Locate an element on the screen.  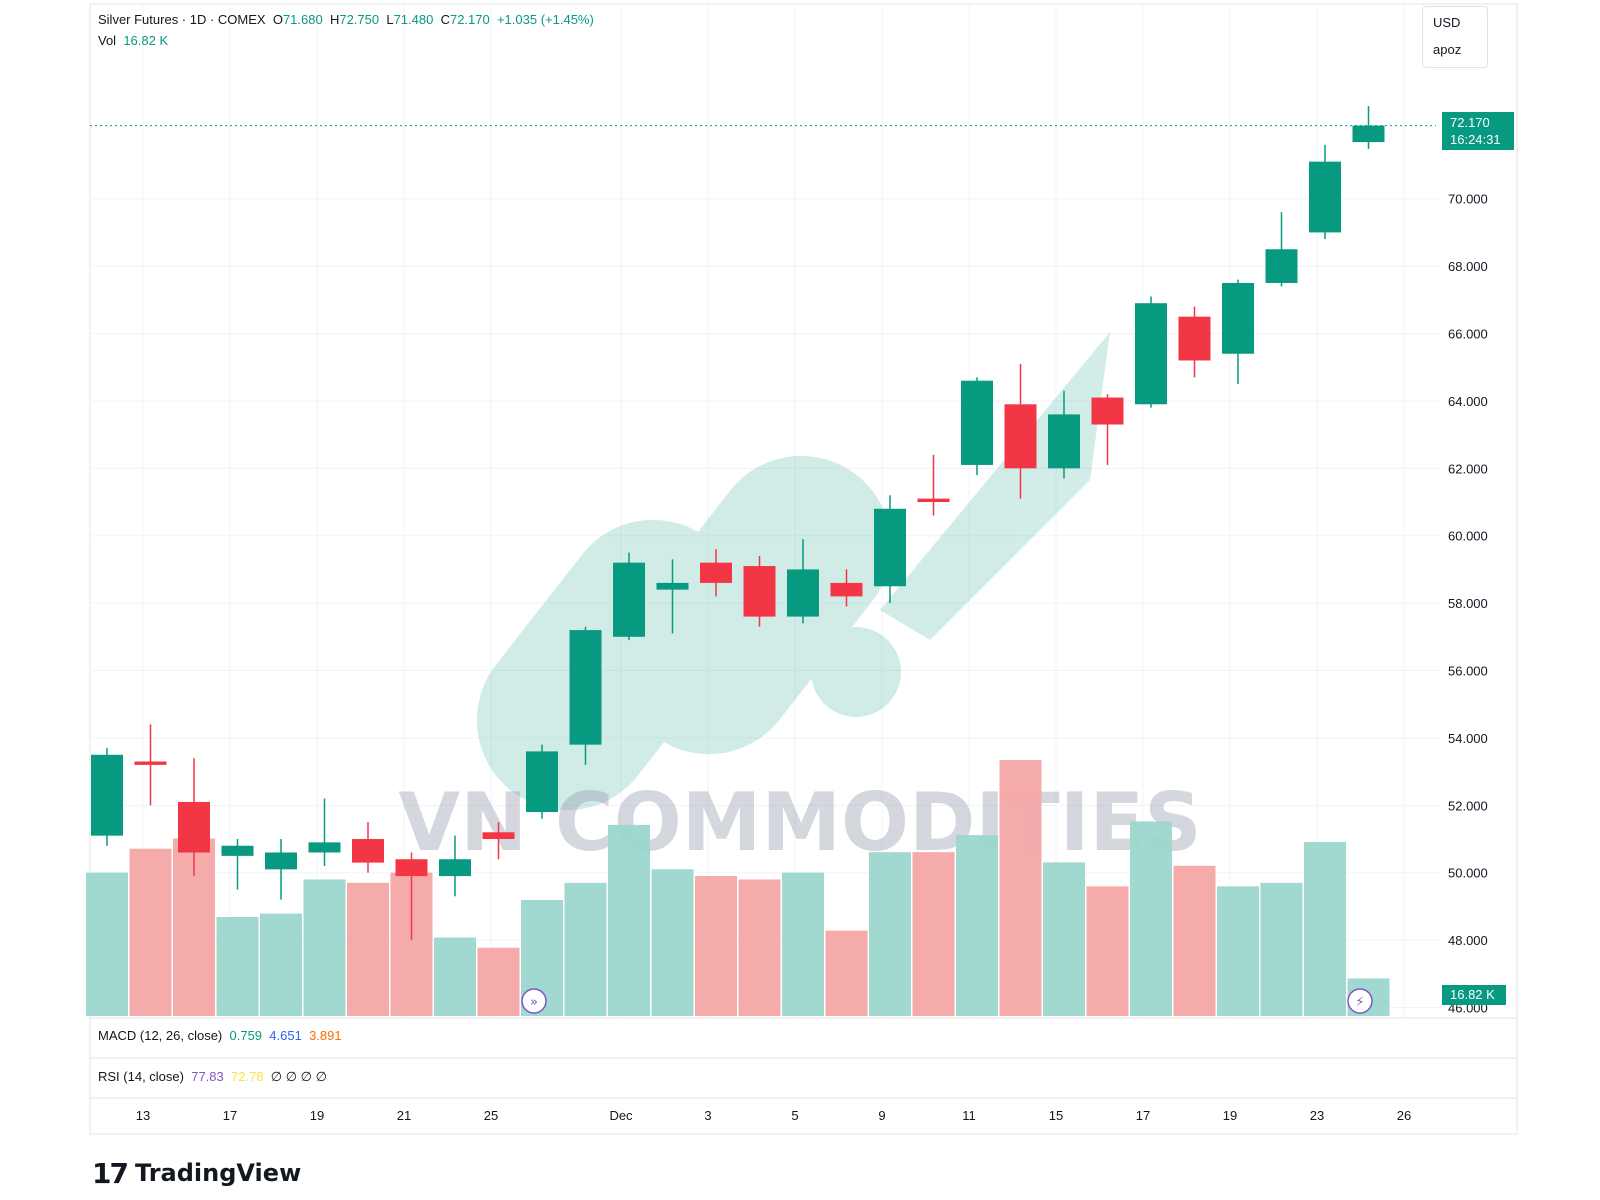
rsi-ma-value: 72.78 is located at coordinates (247, 1076).